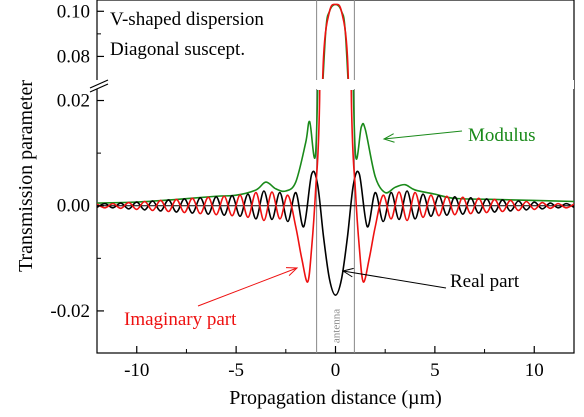  I want to click on annotation-imaginary-part: Imaginary part, so click(180, 319).